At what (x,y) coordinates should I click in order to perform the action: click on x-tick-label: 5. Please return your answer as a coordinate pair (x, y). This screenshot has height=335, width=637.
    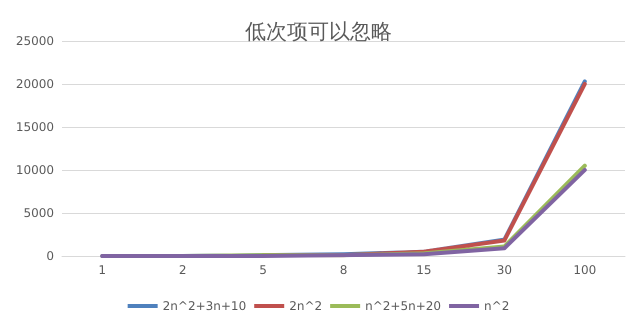
    Looking at the image, I should click on (263, 270).